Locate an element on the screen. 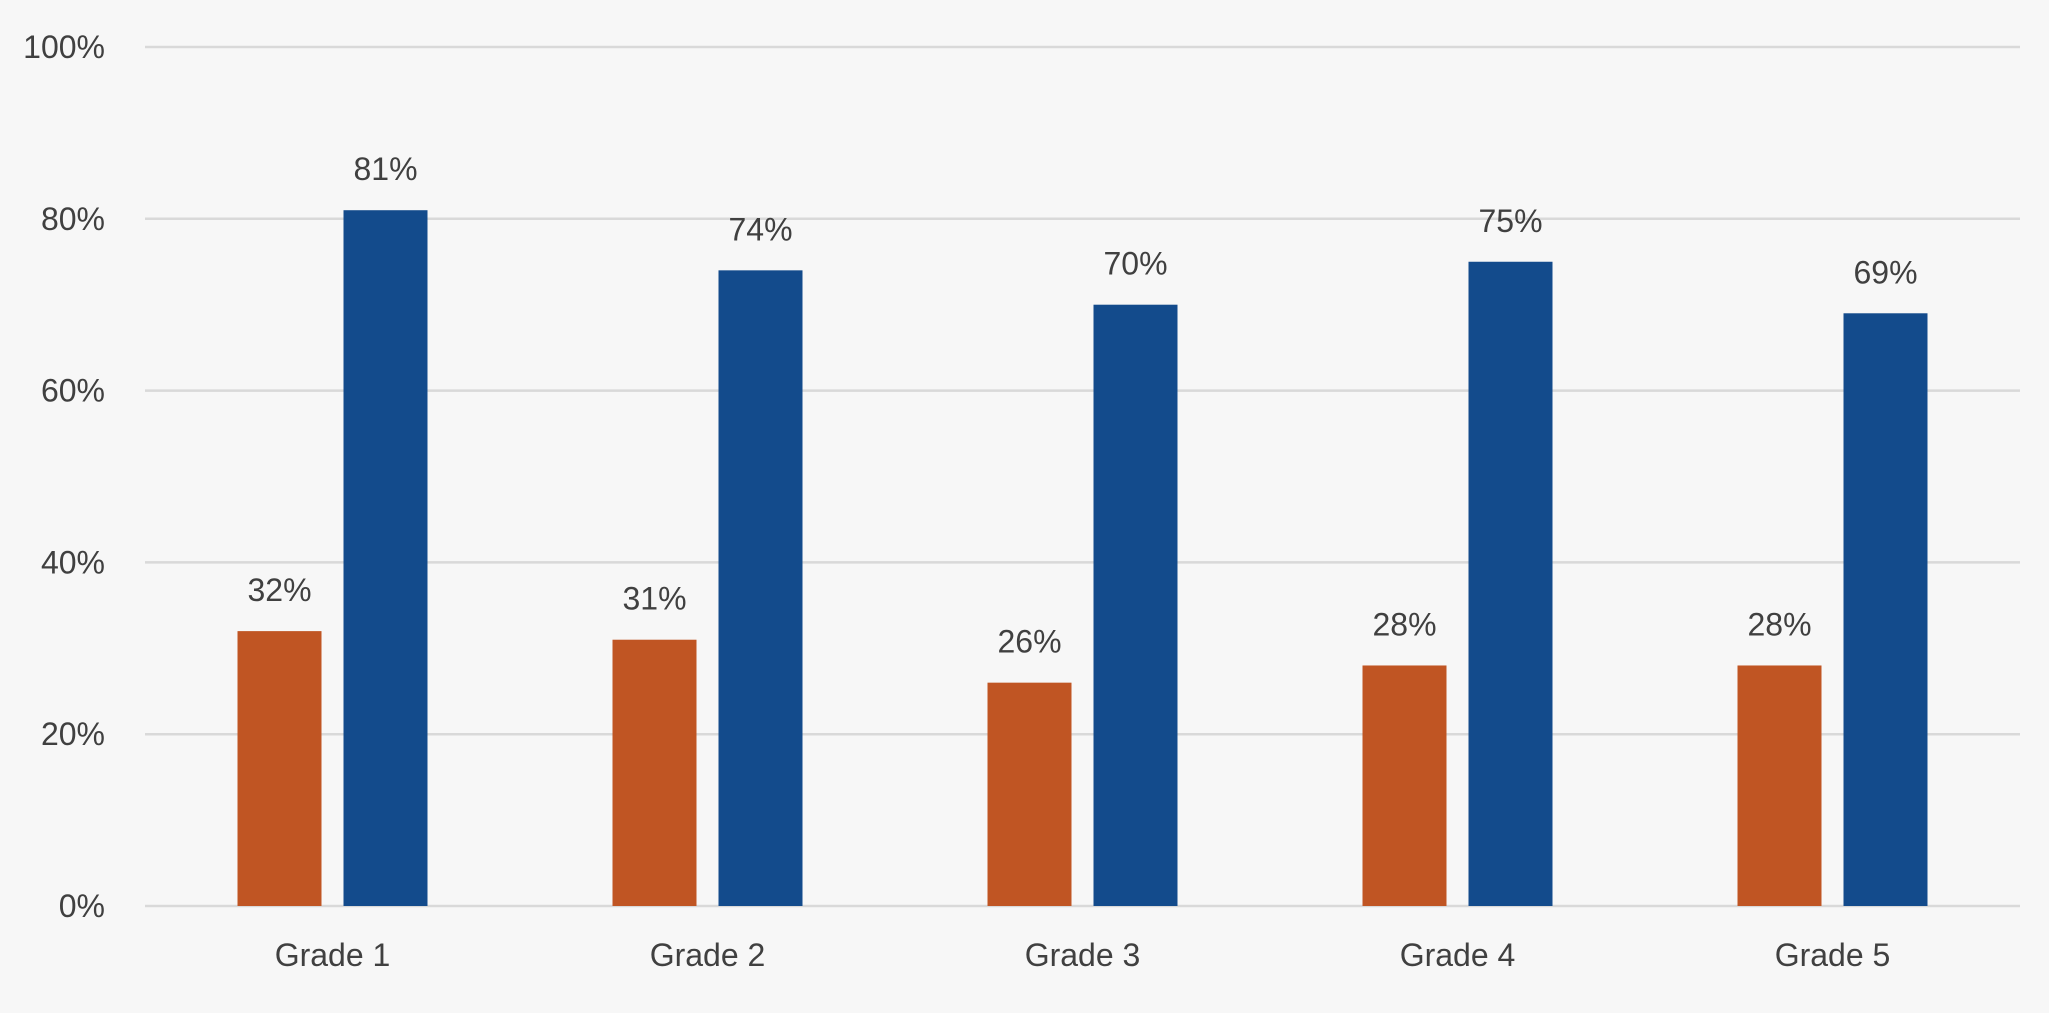  data-label: 74% is located at coordinates (760, 229).